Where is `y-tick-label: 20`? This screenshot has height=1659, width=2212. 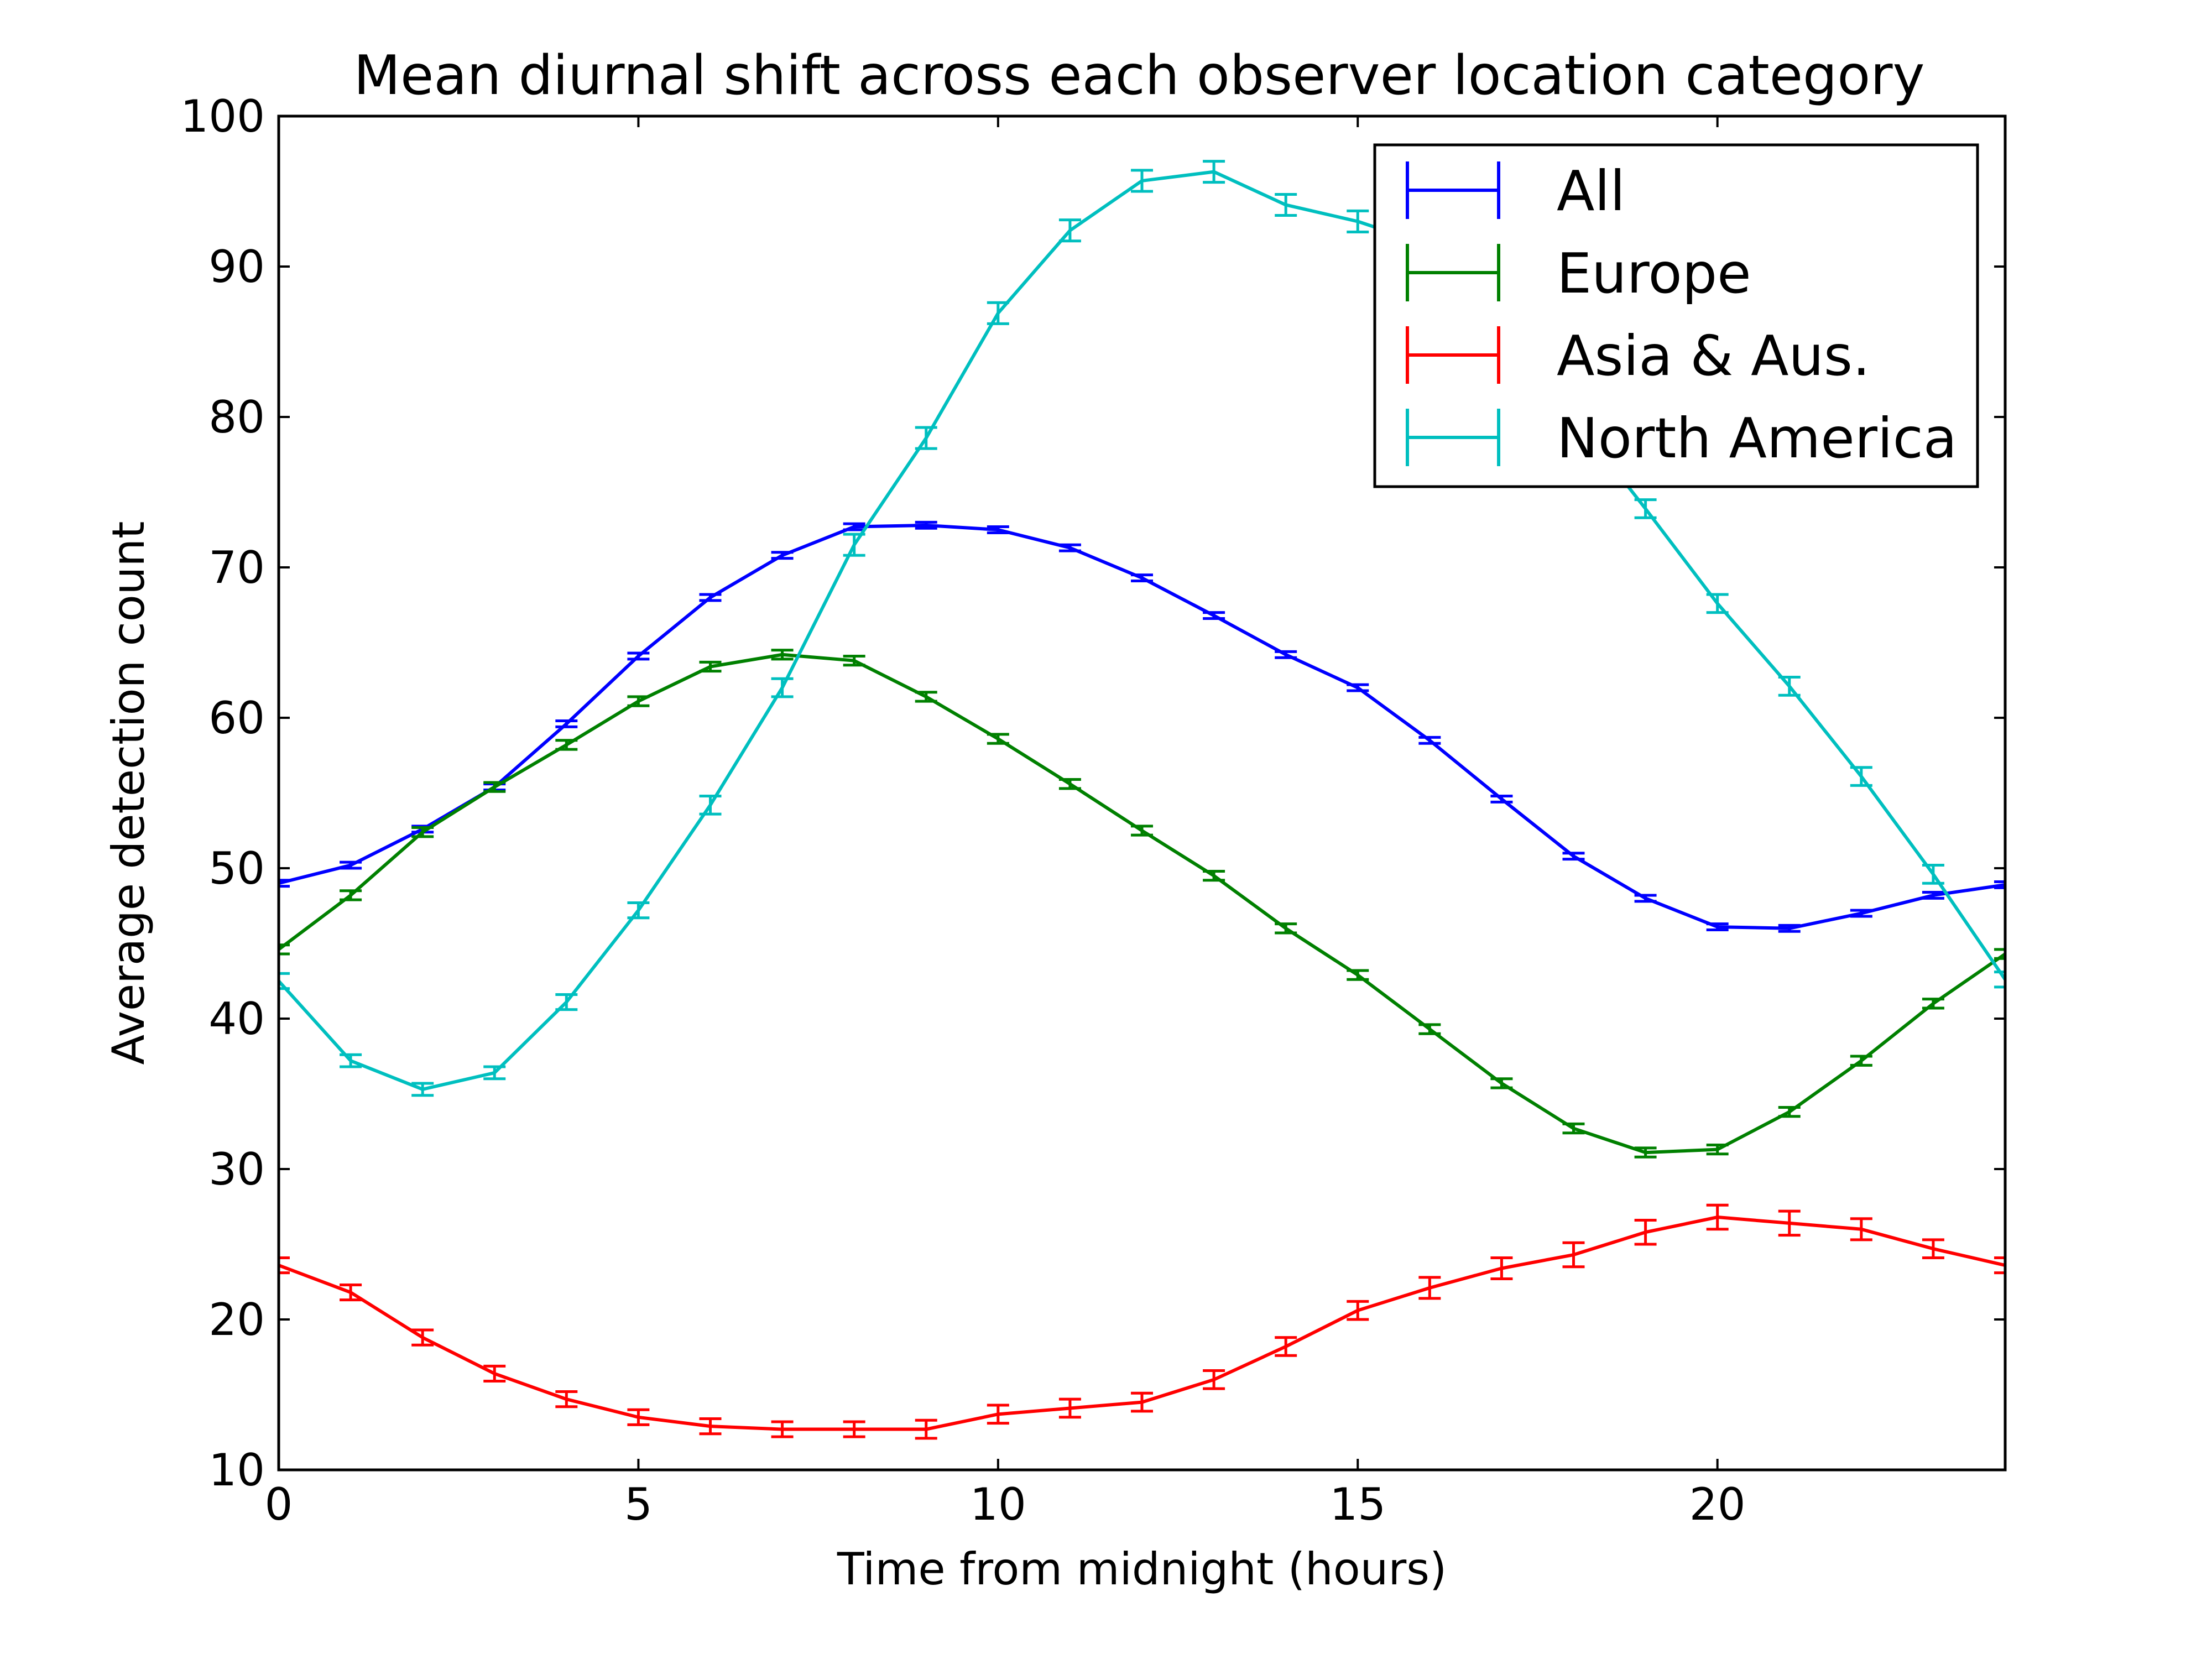
y-tick-label: 20 is located at coordinates (237, 1319).